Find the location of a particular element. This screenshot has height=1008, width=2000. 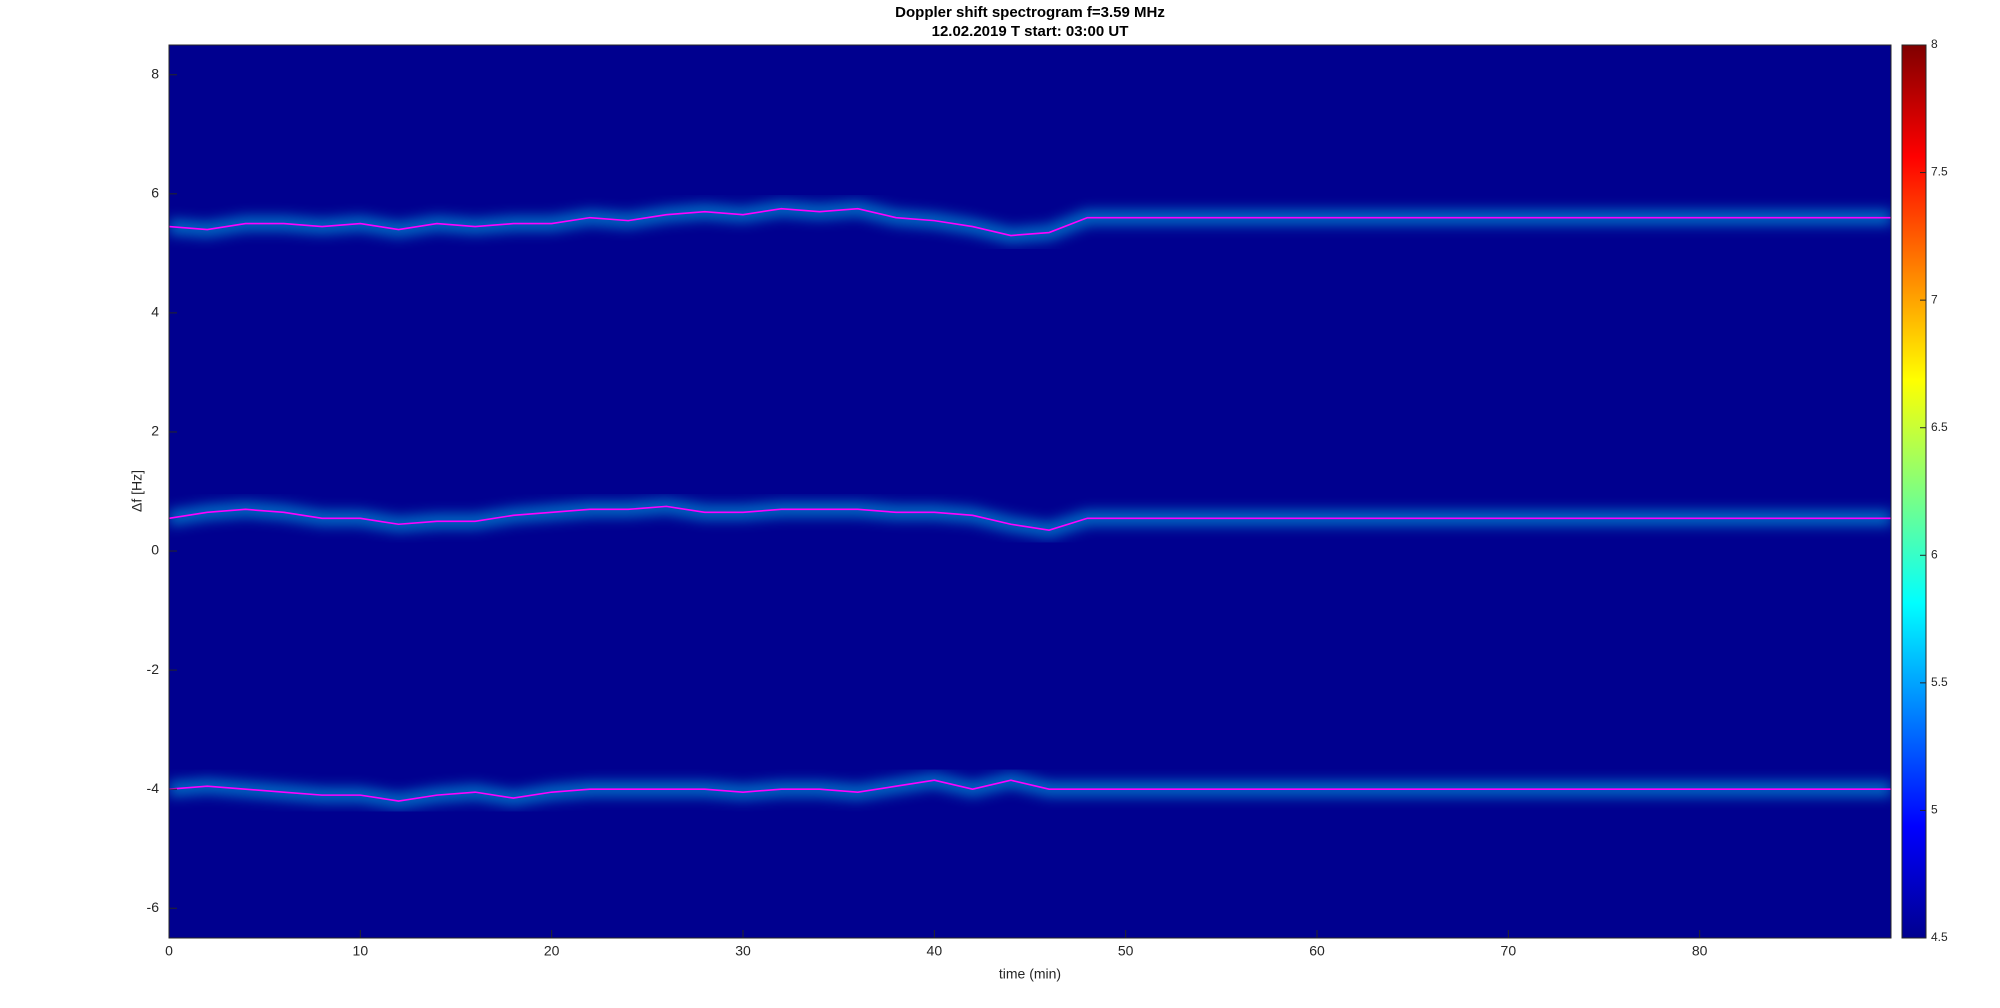

colorbar-tick-label: 8 is located at coordinates (1934, 44).